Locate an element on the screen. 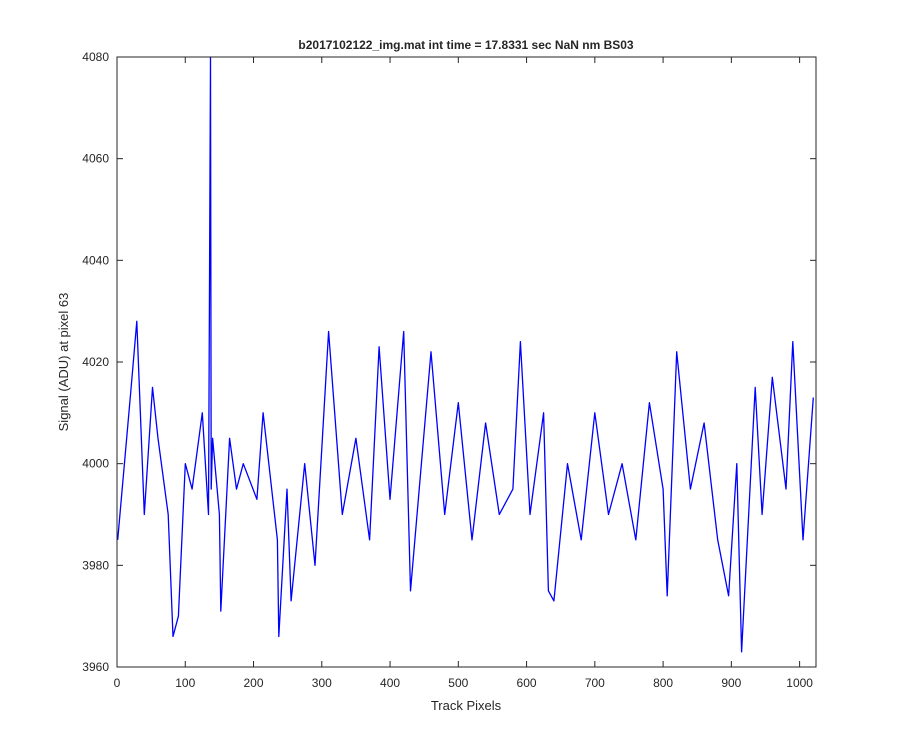  x-tick-label: 400 is located at coordinates (390, 683).